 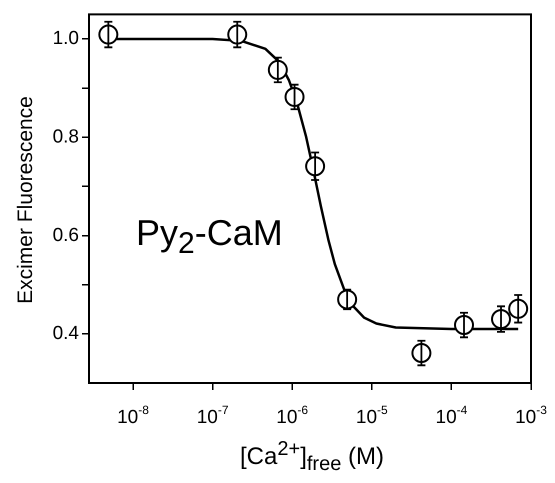 What do you see at coordinates (65, 137) in the screenshot?
I see `y-tick-label: 0.8` at bounding box center [65, 137].